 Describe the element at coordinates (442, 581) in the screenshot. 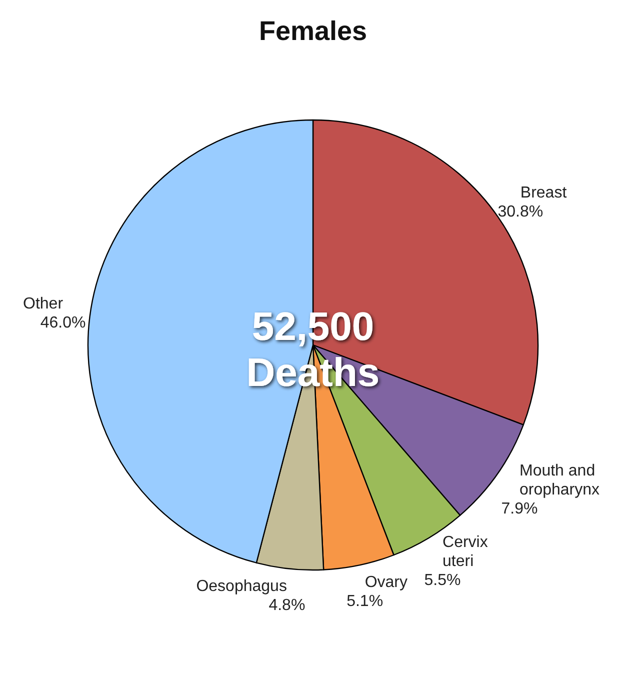

I see `data-label: 5.5%` at that location.